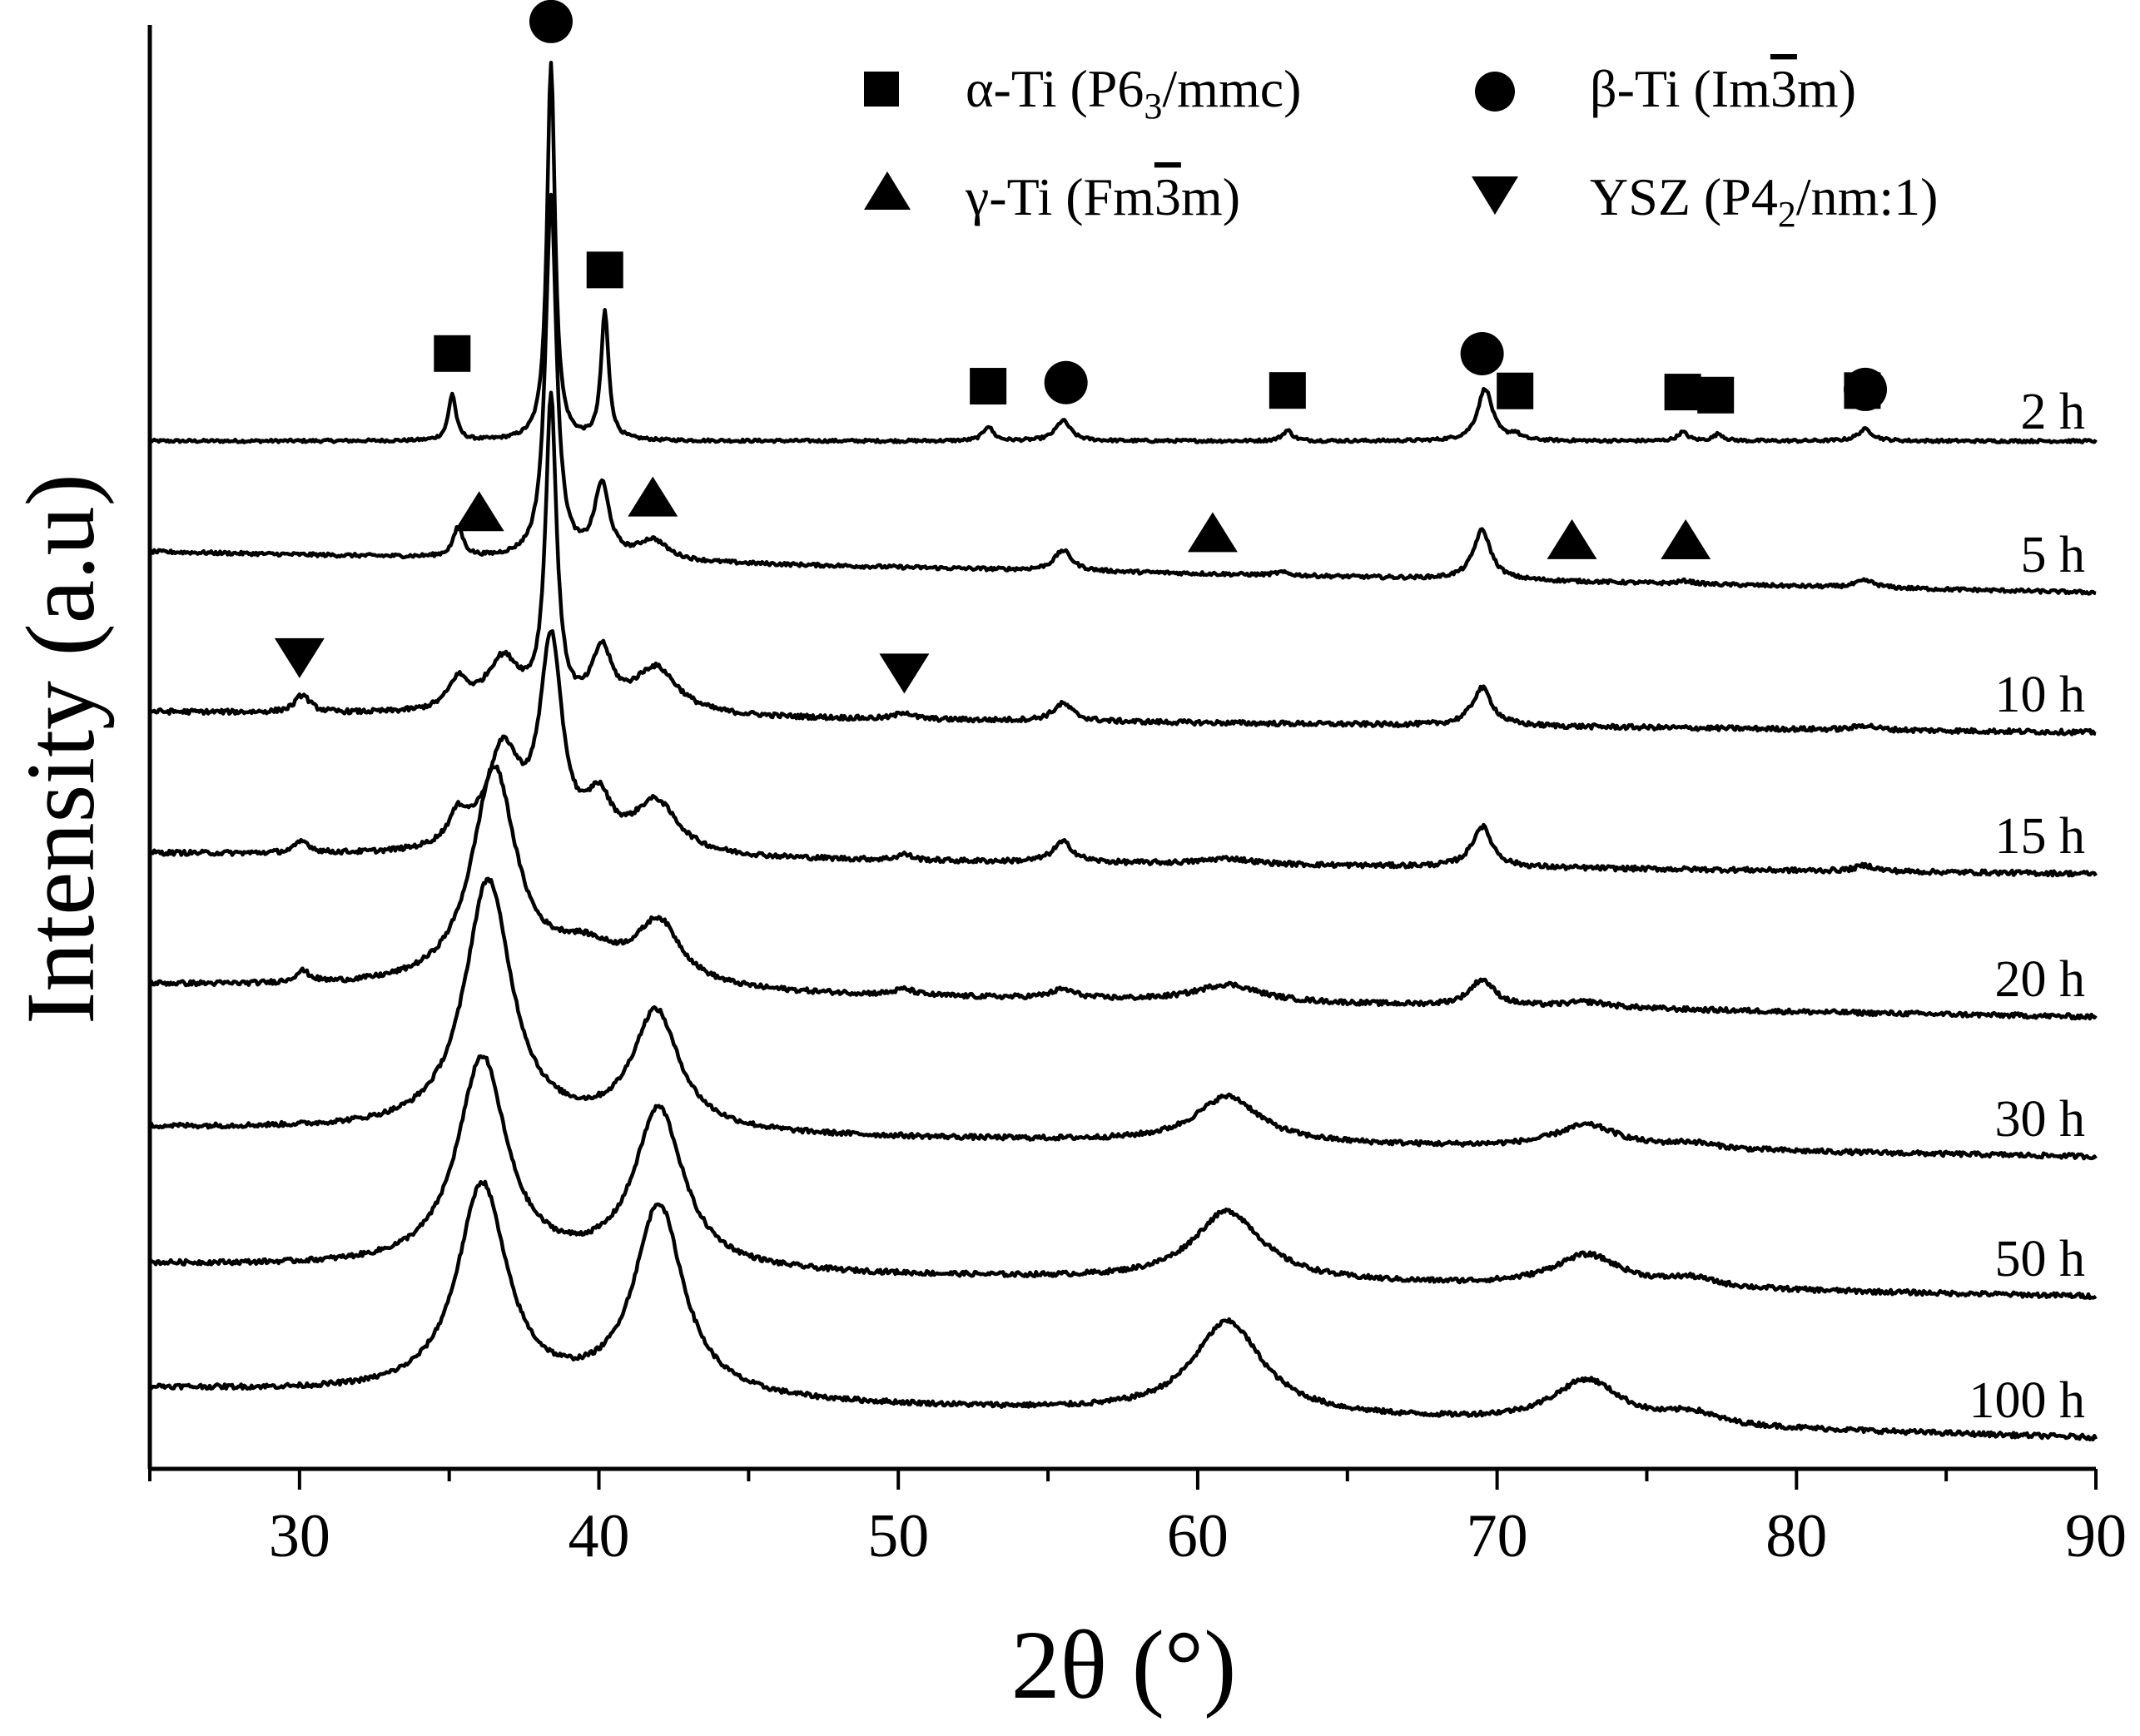 The image size is (2140, 1736). Describe the element at coordinates (2053, 555) in the screenshot. I see `series-label: 5 h` at that location.